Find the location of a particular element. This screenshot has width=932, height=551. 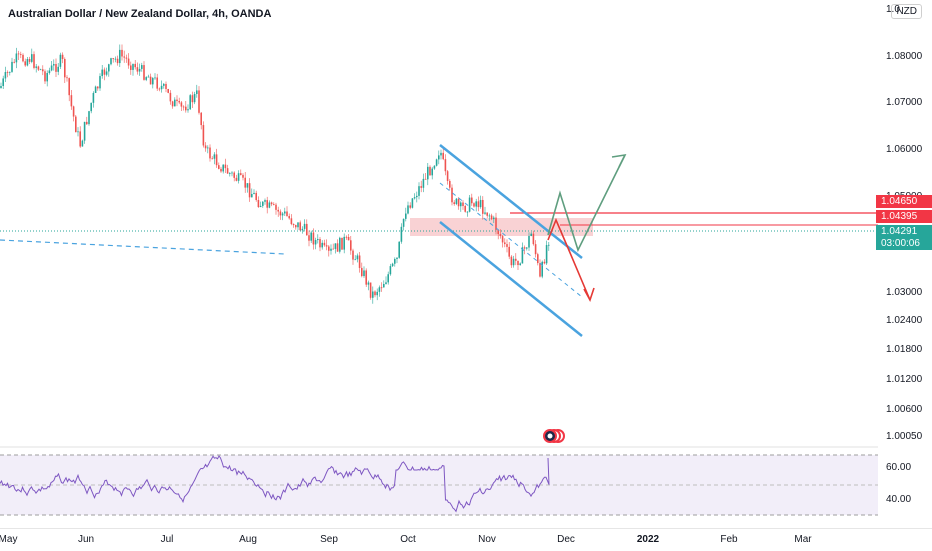

current-price-label: 1.04291 is located at coordinates (904, 231).